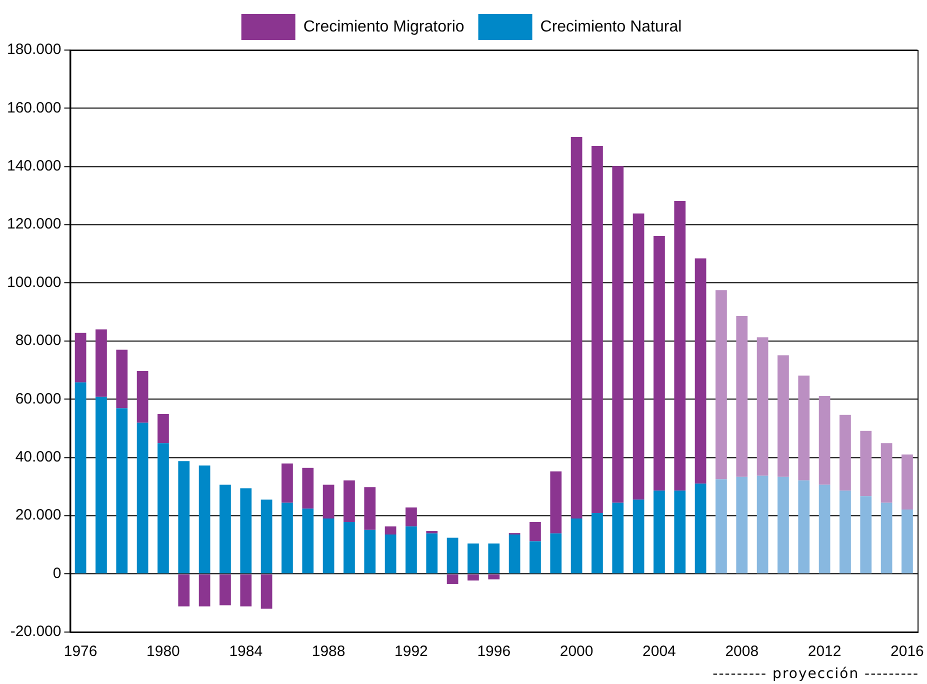 The width and height of the screenshot is (927, 684). What do you see at coordinates (34, 282) in the screenshot?
I see `y-tick-label: 100.000` at bounding box center [34, 282].